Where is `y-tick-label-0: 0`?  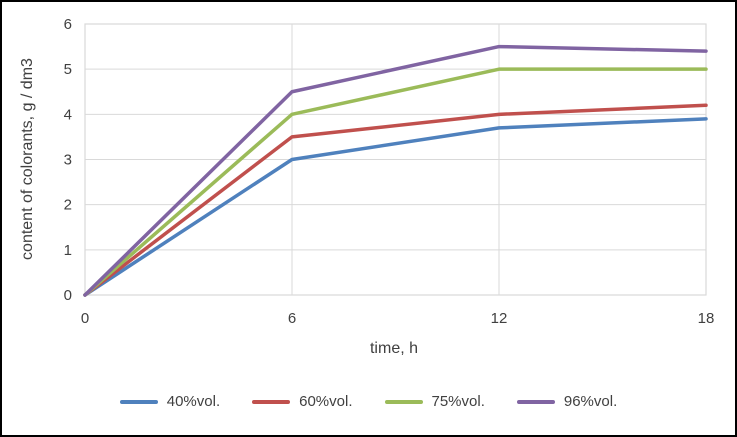 y-tick-label-0: 0 is located at coordinates (68, 295).